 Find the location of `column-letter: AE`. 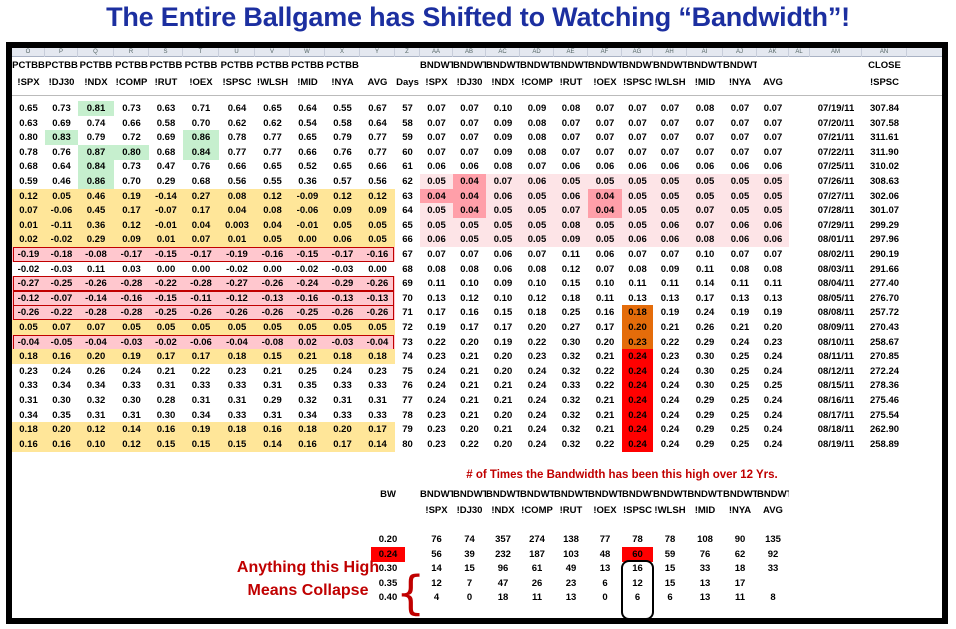

column-letter: AE is located at coordinates (571, 52).